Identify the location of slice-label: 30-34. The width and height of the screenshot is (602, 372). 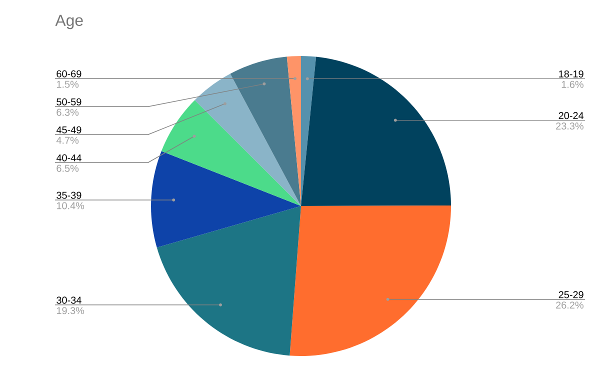
(69, 300).